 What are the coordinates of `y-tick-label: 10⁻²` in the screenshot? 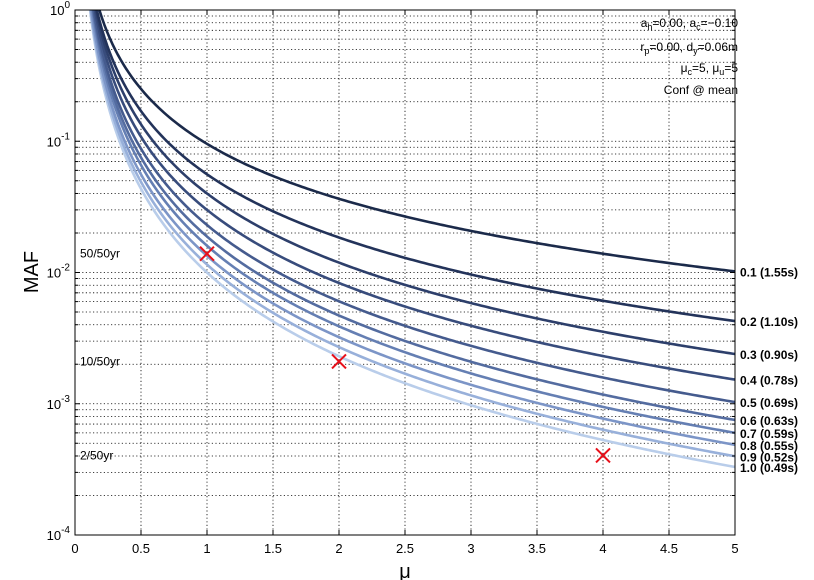 It's located at (59, 272).